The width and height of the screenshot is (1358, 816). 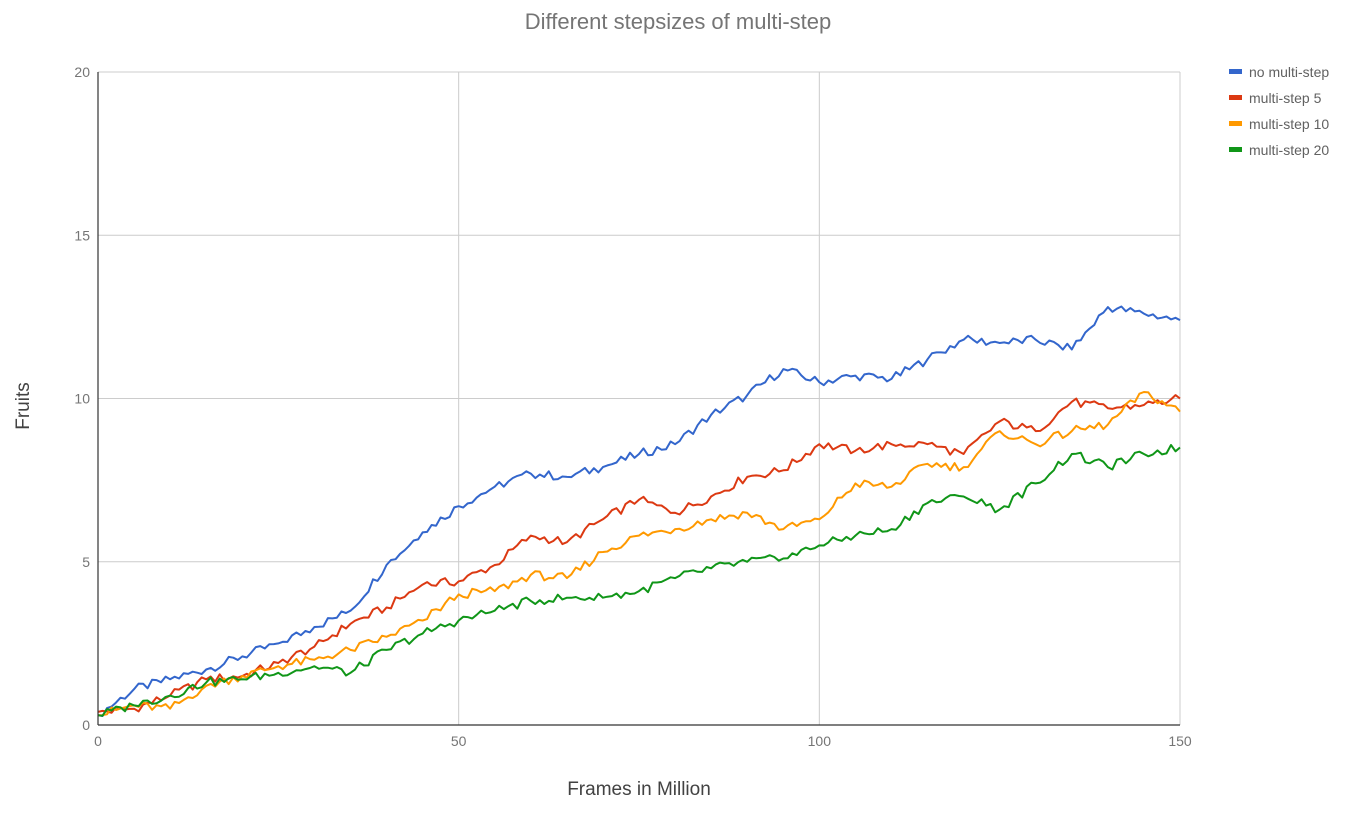 What do you see at coordinates (98, 741) in the screenshot?
I see `x-tick-label: 0` at bounding box center [98, 741].